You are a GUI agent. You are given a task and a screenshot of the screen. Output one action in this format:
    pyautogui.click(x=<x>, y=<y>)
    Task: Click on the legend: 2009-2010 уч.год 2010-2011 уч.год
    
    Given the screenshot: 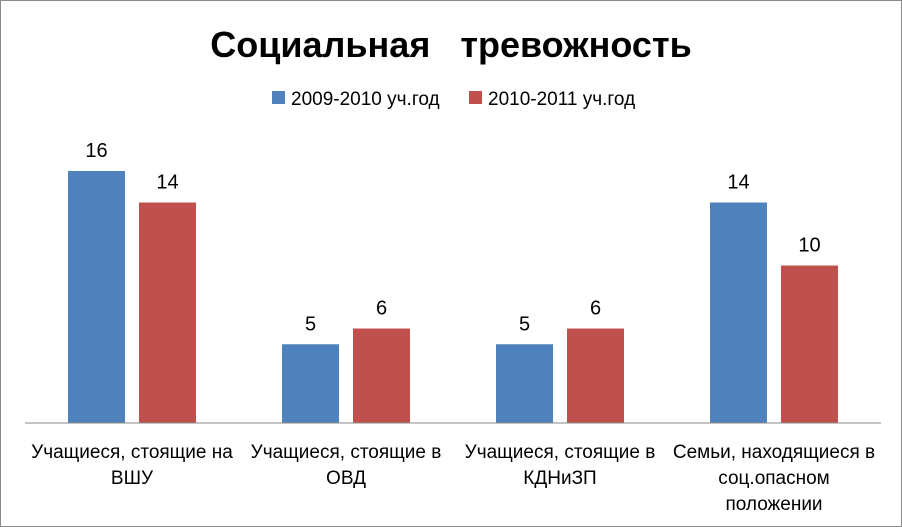 What is the action you would take?
    pyautogui.click(x=453, y=99)
    